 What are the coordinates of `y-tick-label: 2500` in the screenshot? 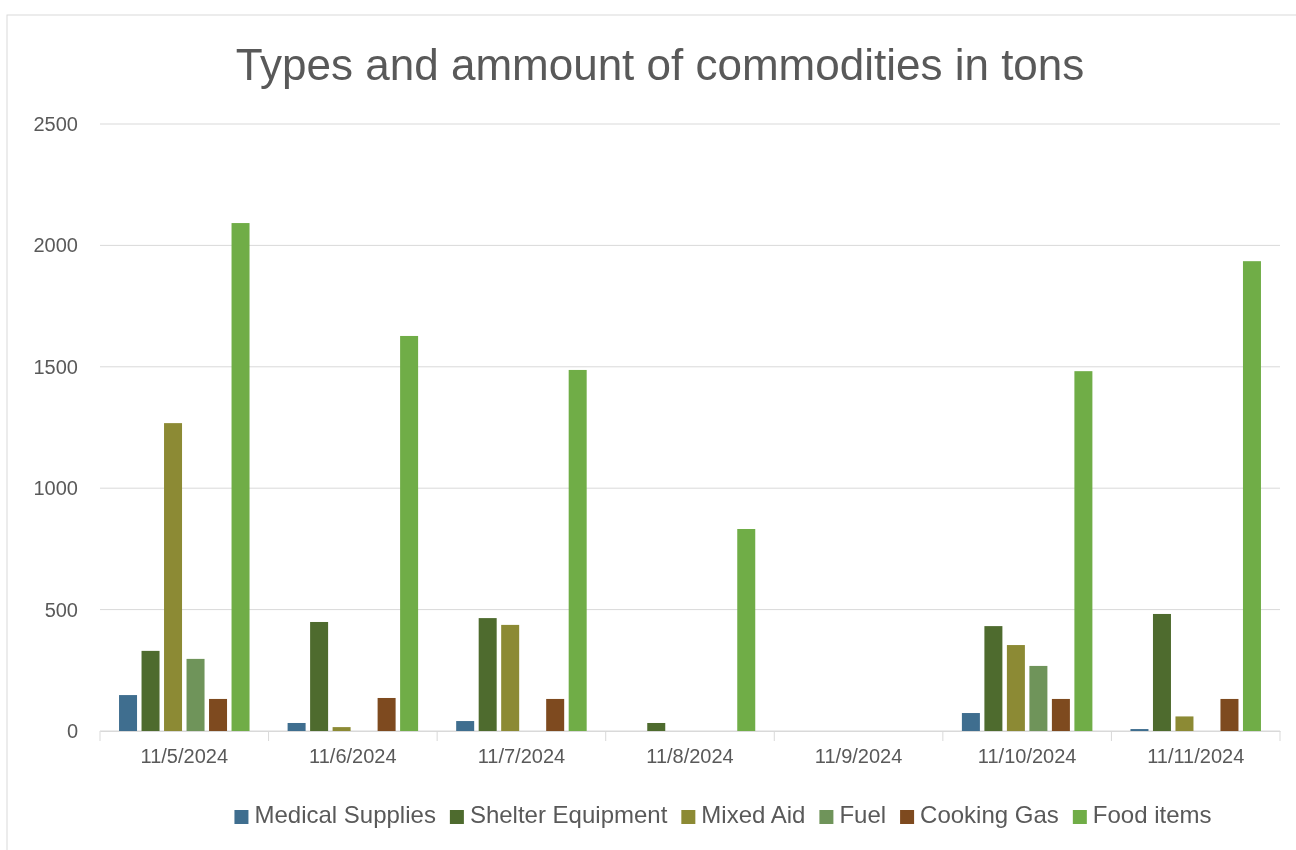 It's located at (55, 123).